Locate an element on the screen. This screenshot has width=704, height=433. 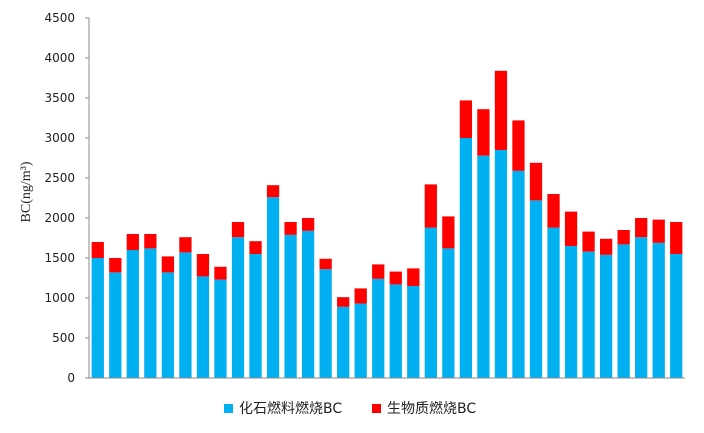
y-tick-label: 1000 is located at coordinates (59, 298).